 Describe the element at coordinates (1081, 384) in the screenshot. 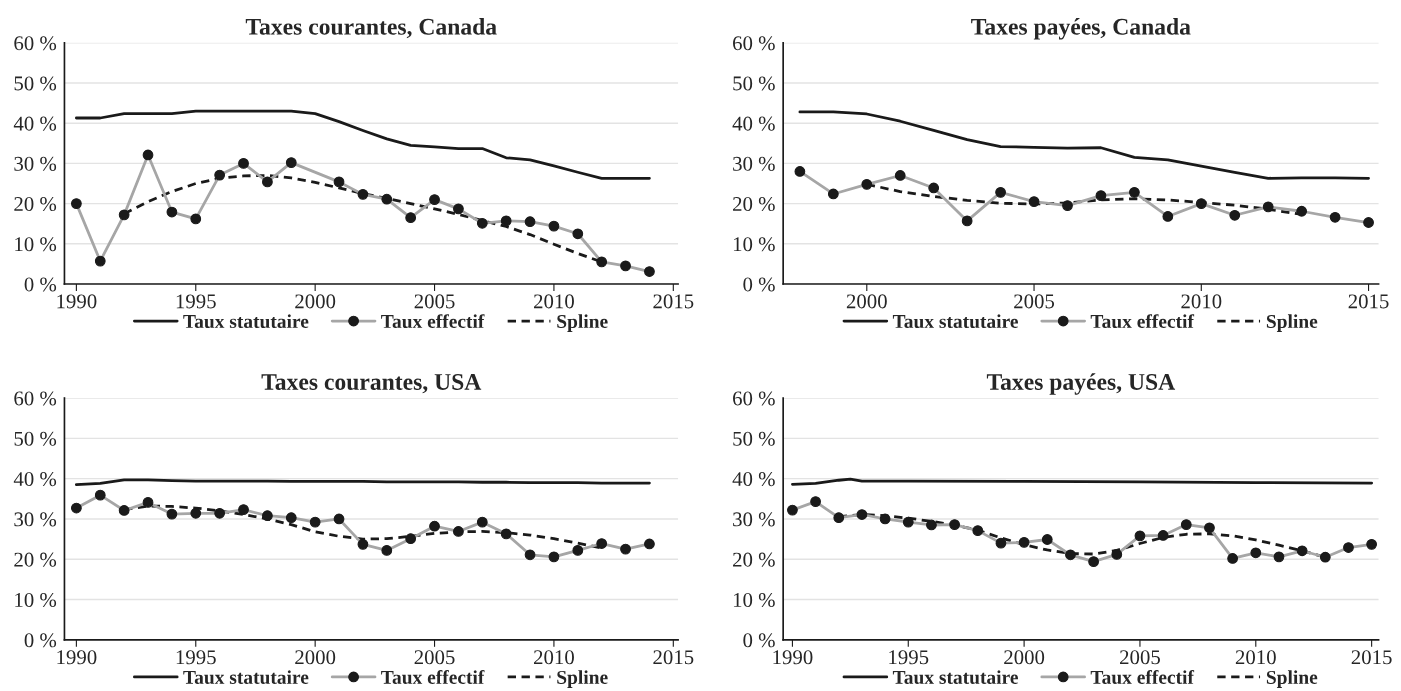

I see `chart-title: Taxes payées, USA` at that location.